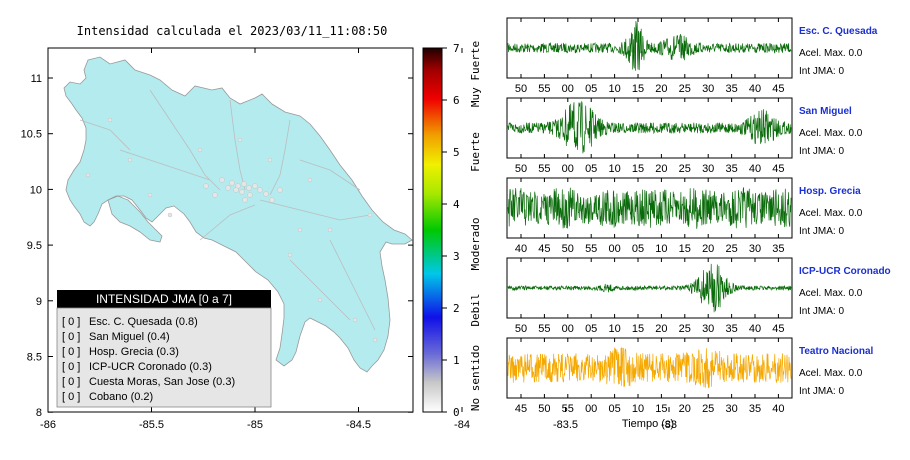 This screenshot has width=910, height=460. I want to click on lat-tick-label: 10, so click(36, 190).